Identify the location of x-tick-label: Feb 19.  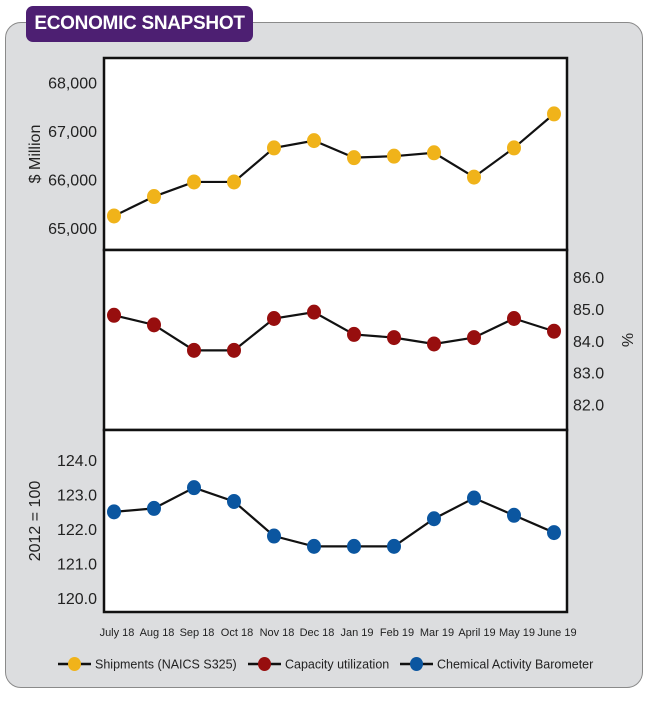
(397, 633).